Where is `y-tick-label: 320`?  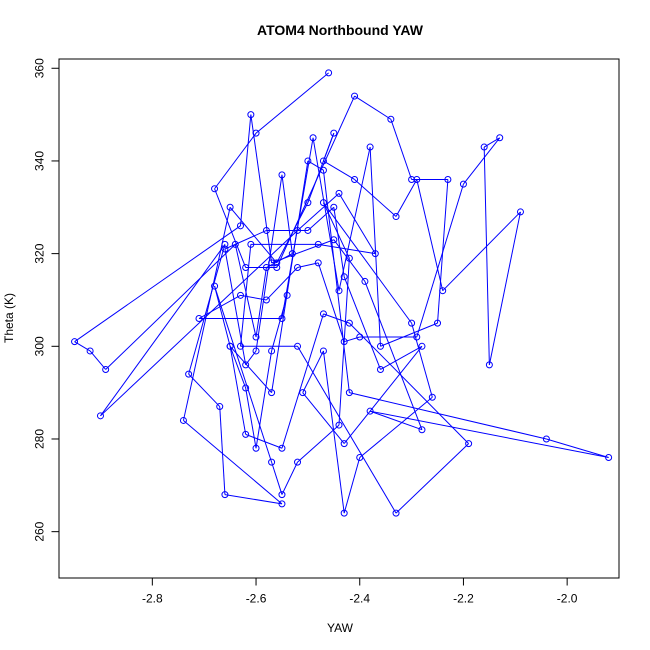
y-tick-label: 320 is located at coordinates (40, 253).